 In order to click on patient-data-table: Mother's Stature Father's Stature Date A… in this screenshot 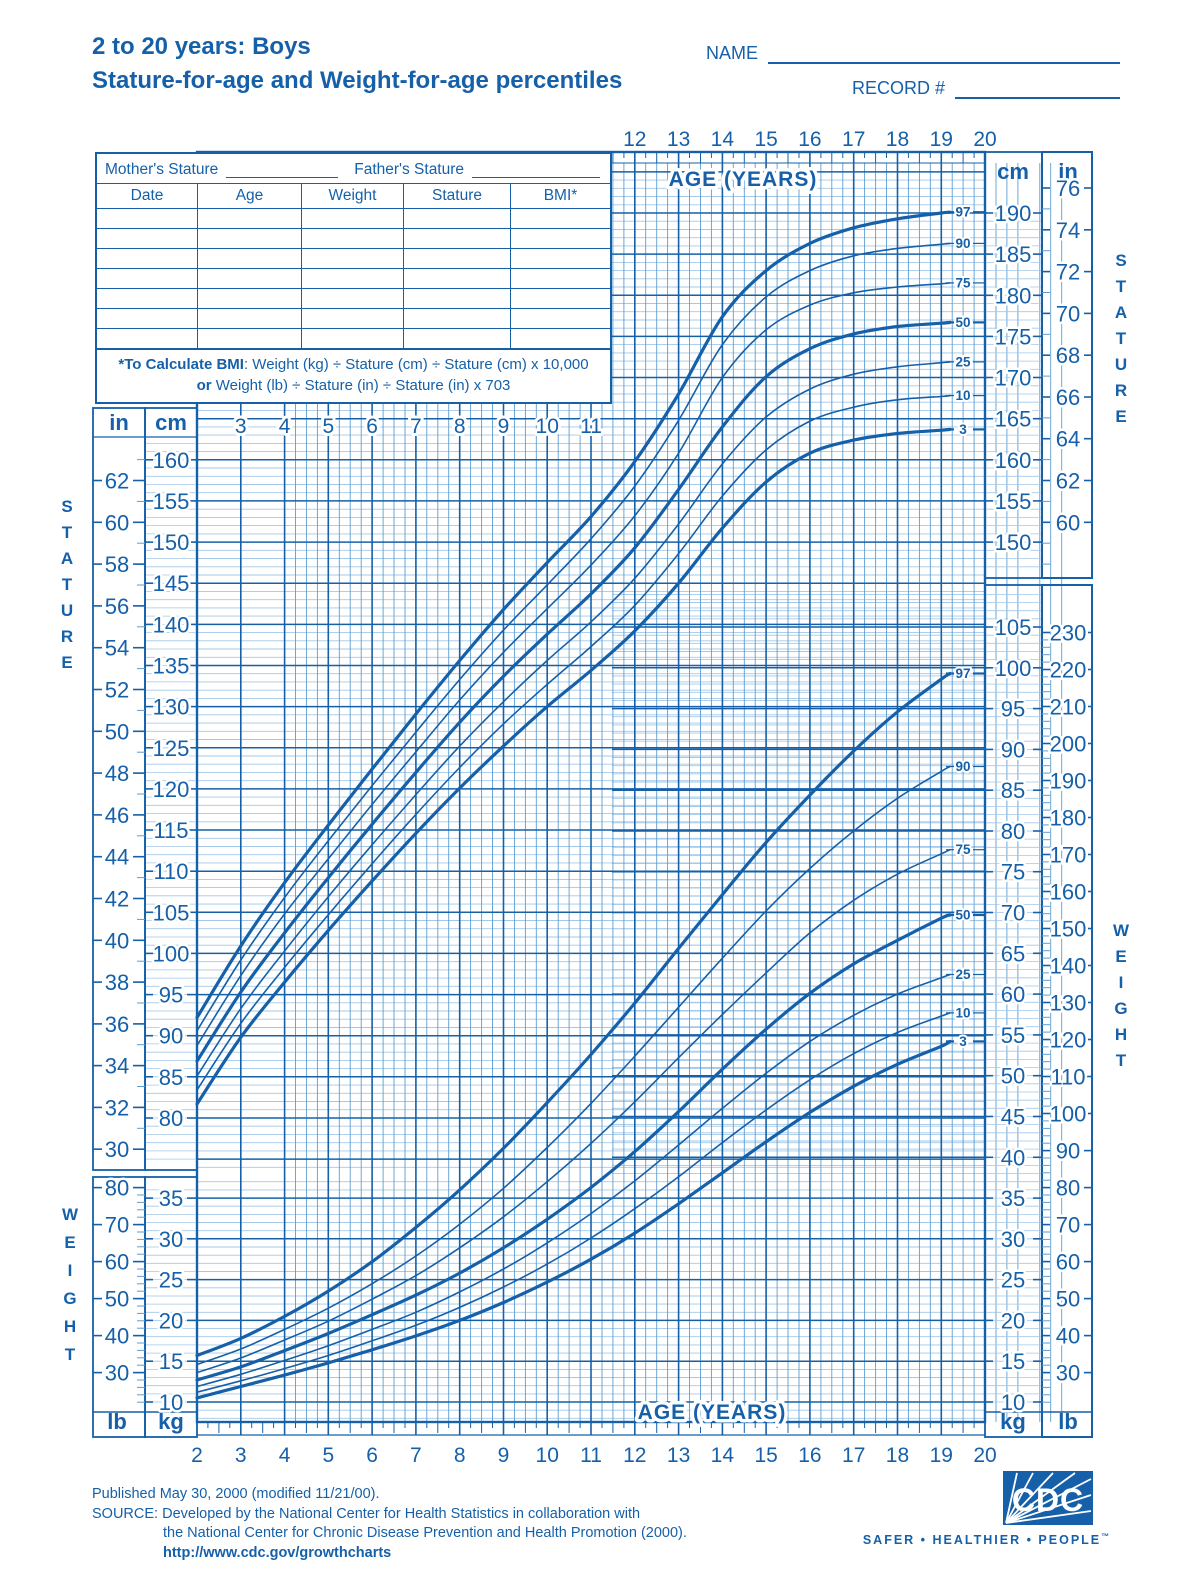, I will do `click(353, 278)`.